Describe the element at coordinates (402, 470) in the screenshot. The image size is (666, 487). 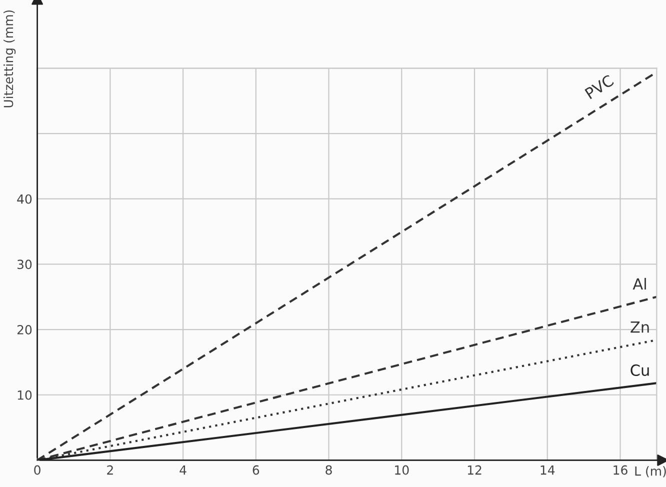
I see `x-tick-label: 10` at that location.